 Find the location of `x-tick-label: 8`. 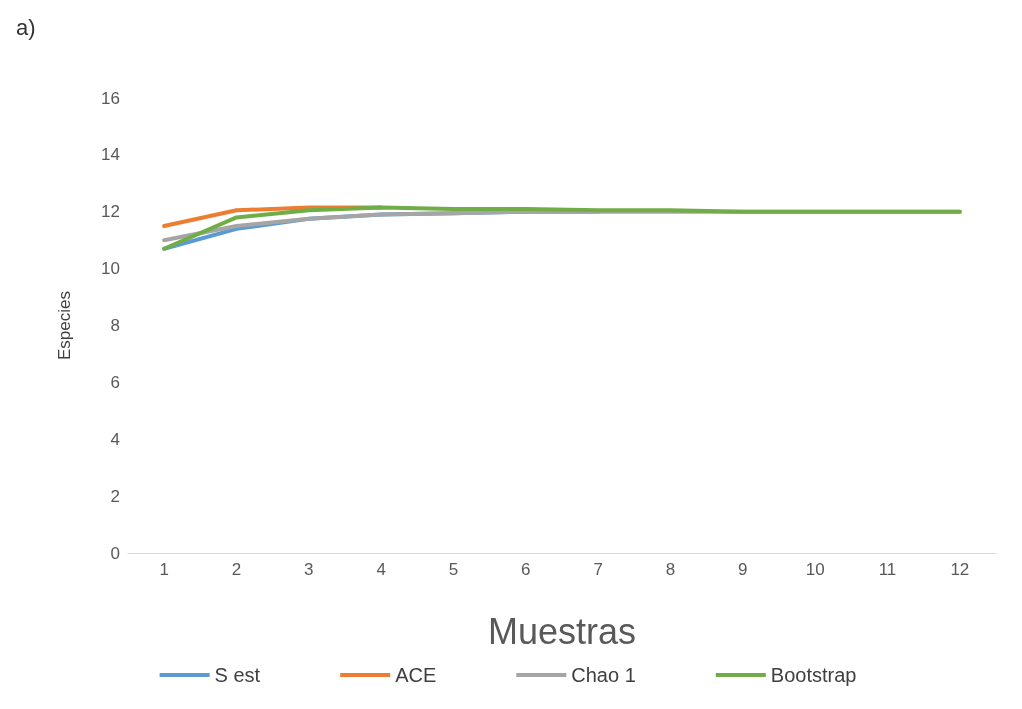

x-tick-label: 8 is located at coordinates (670, 569).